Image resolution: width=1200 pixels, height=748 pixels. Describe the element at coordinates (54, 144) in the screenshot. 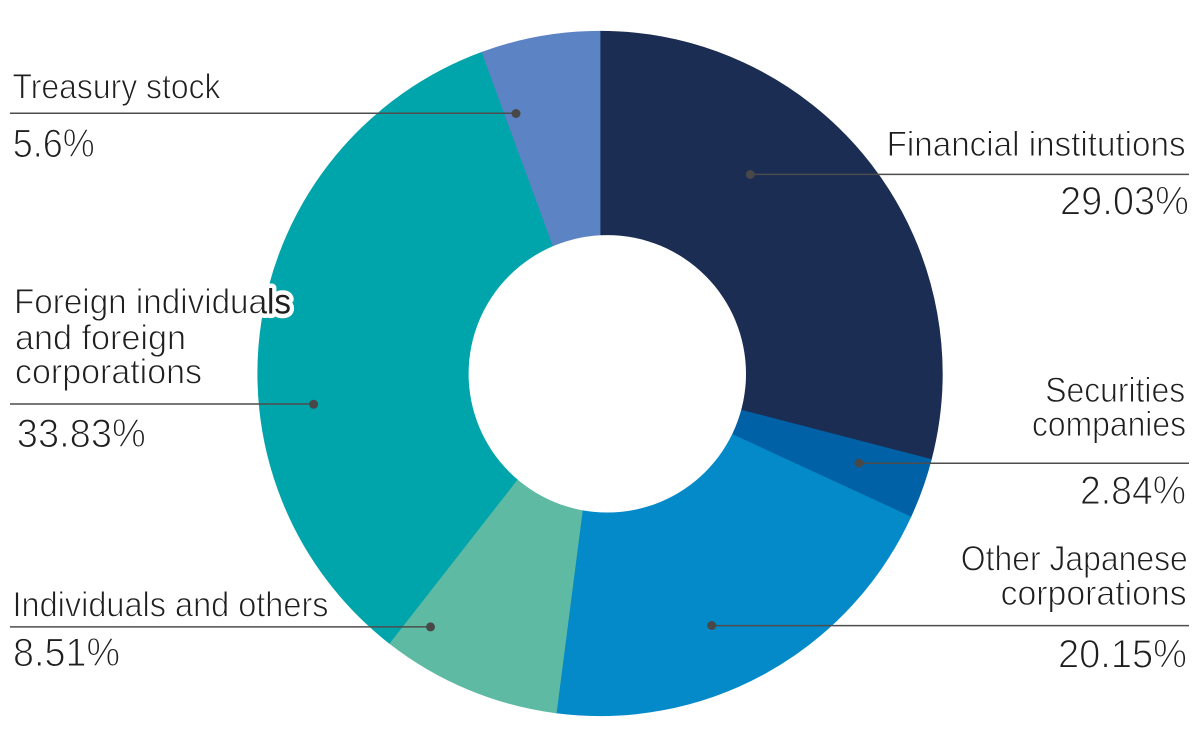

I see `svg-text: 5.6%` at that location.